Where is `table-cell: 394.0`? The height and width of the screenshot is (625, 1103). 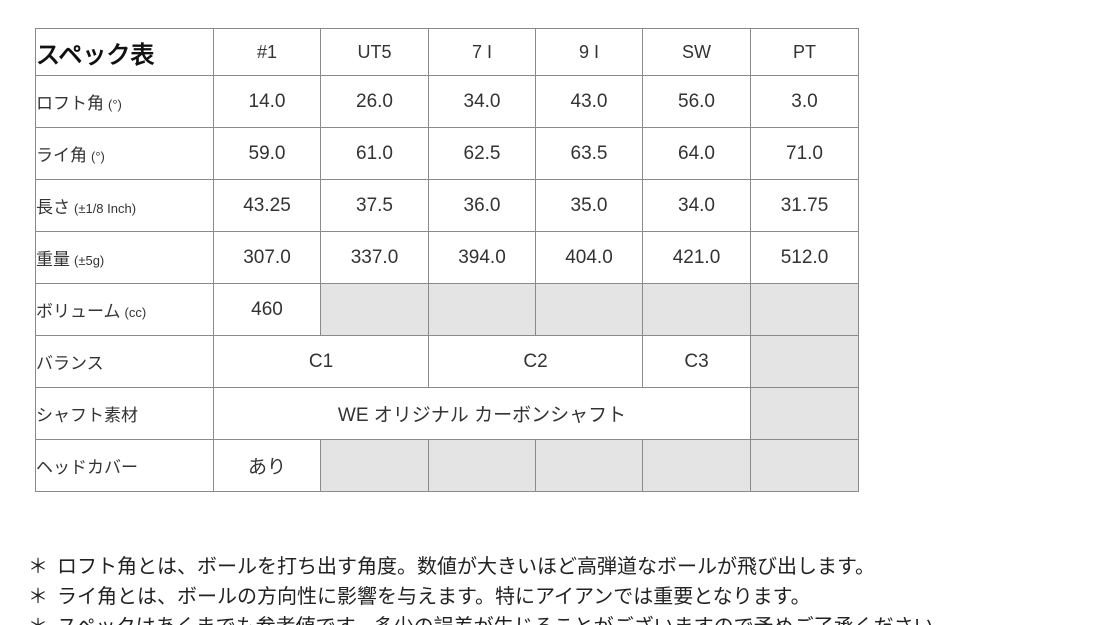
table-cell: 394.0 is located at coordinates (482, 257).